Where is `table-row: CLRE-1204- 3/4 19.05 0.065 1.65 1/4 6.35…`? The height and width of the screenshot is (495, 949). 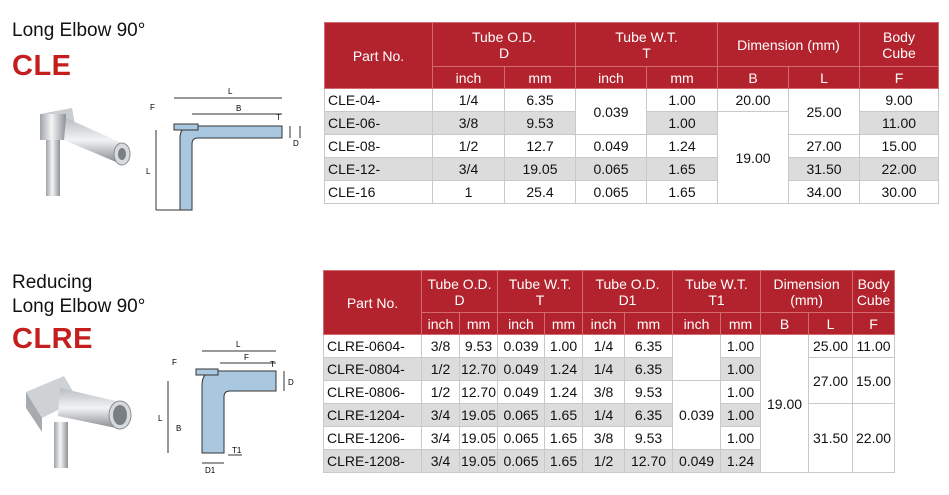
table-row: CLRE-1204- 3/4 19.05 0.065 1.65 1/4 6.35… is located at coordinates (631, 438).